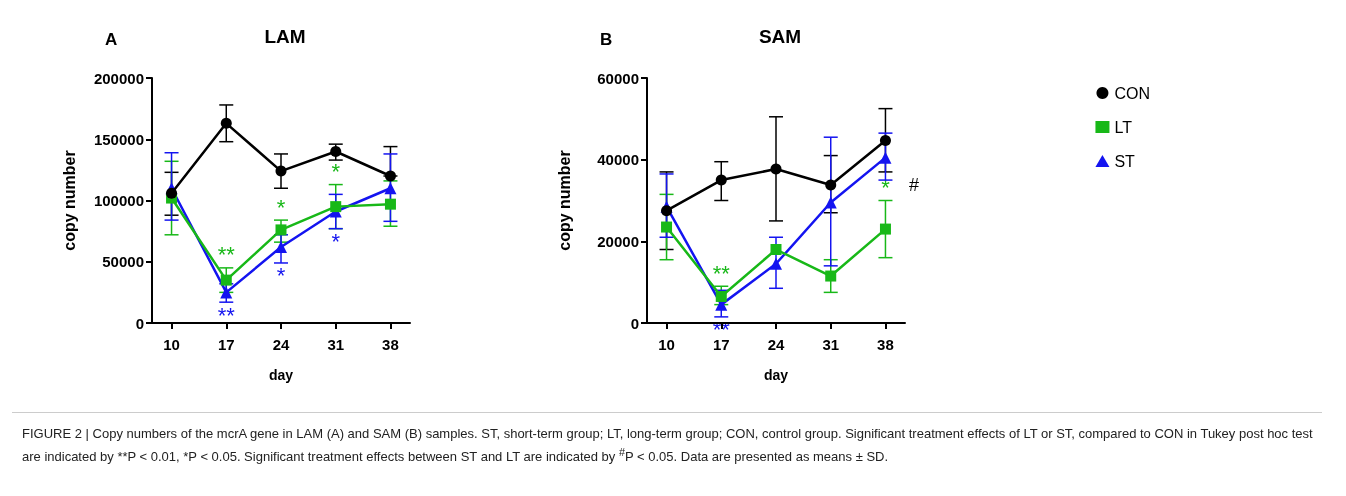  Describe the element at coordinates (285, 36) in the screenshot. I see `chart-title: LAM` at that location.